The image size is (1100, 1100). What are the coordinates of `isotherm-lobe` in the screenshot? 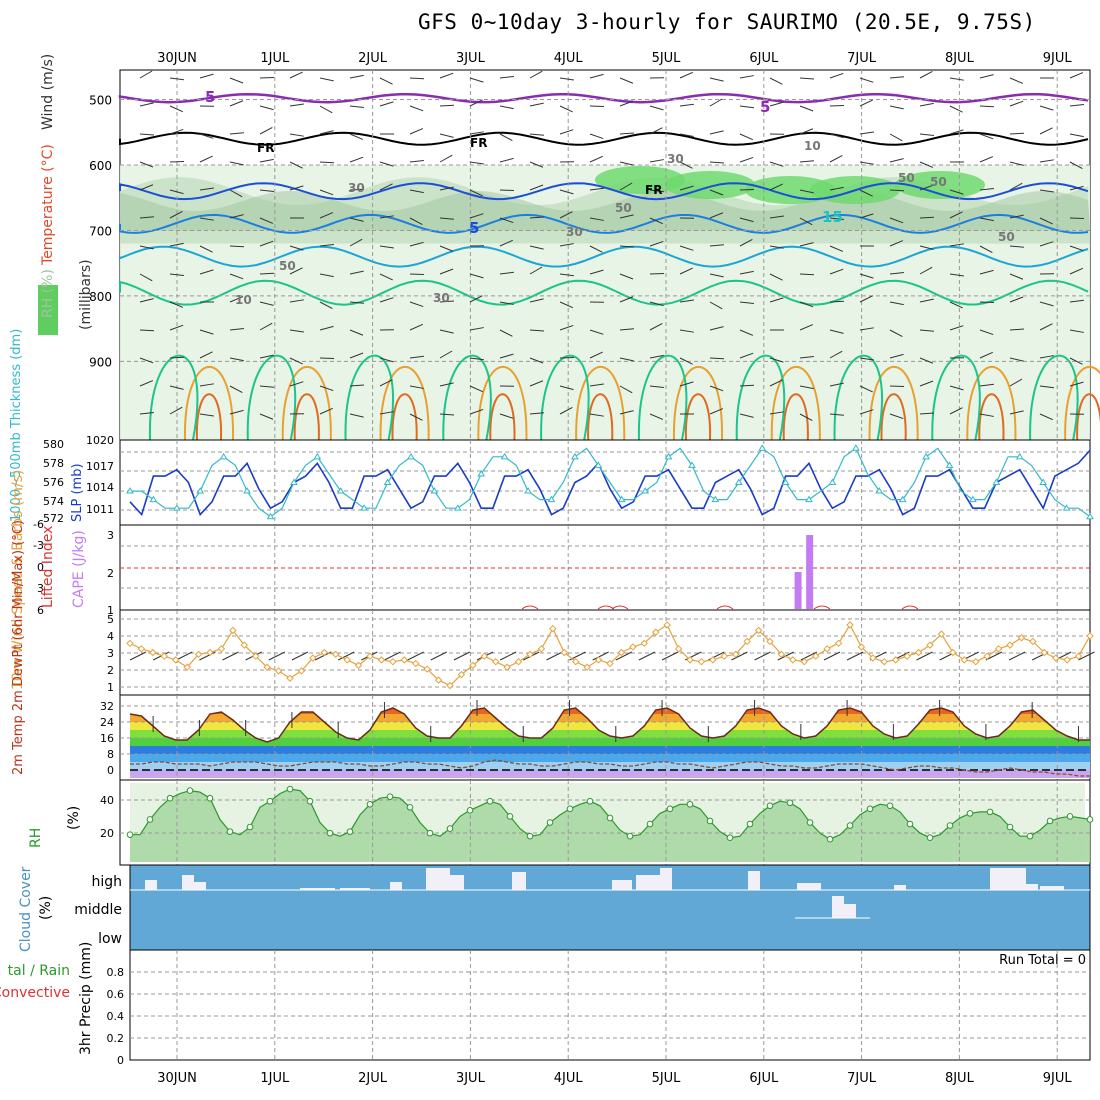 It's located at (502, 403).